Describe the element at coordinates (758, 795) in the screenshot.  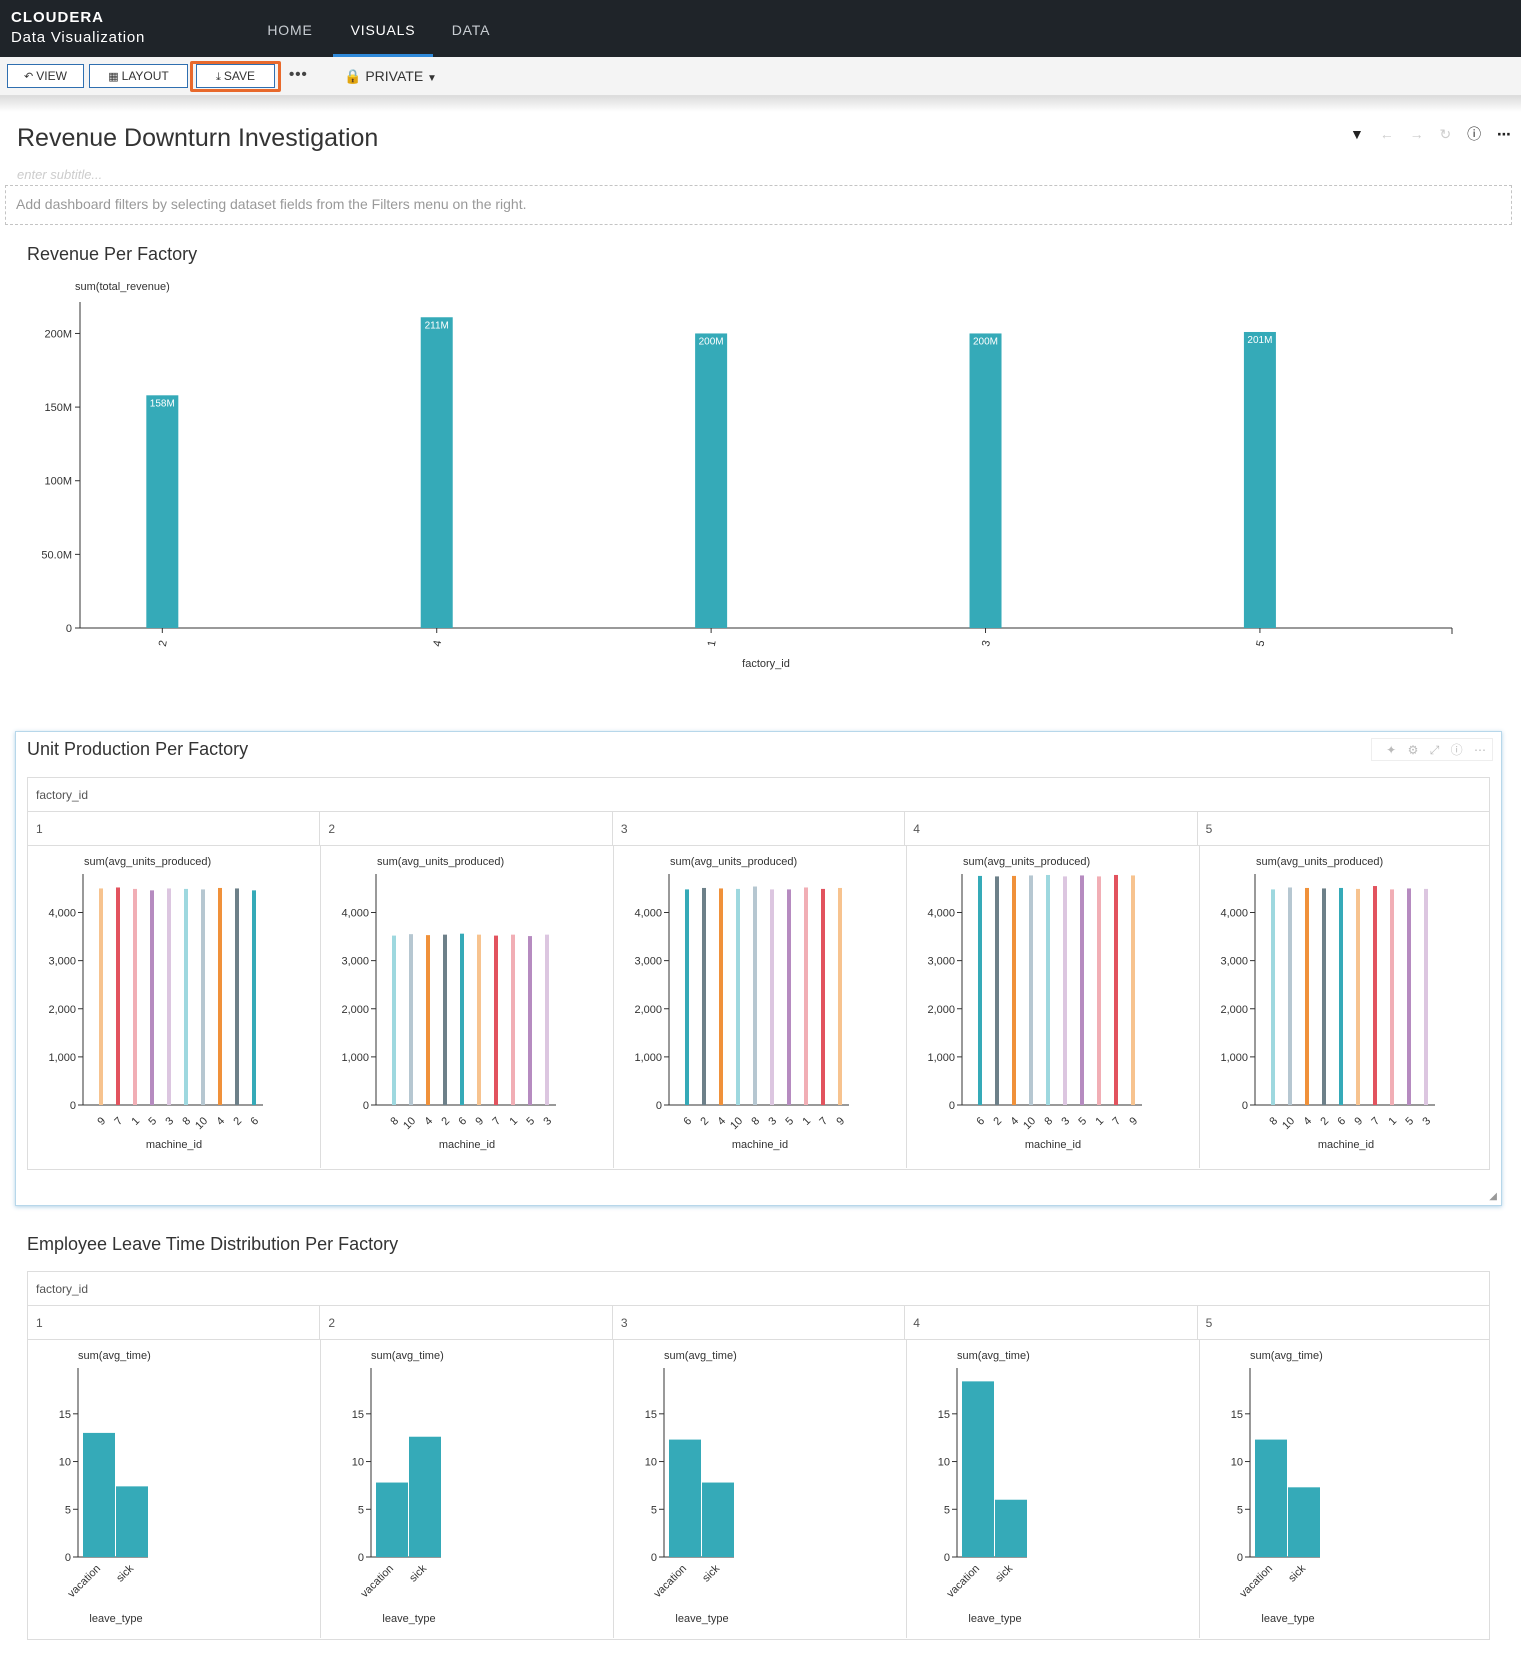
I see `units-trellis-field: factory_id` at that location.